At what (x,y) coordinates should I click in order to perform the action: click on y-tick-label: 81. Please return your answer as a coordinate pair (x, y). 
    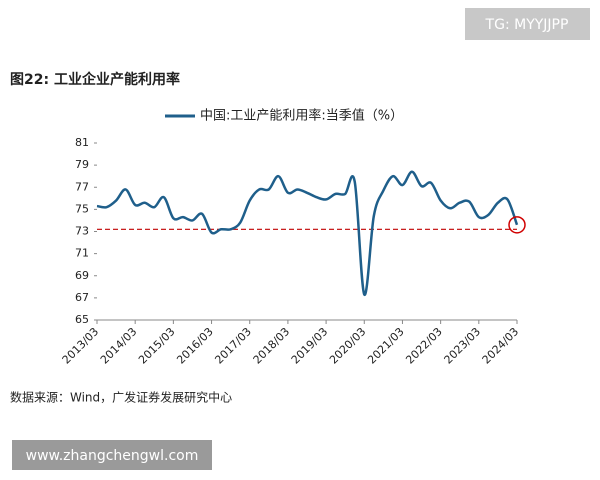
    Looking at the image, I should click on (82, 142).